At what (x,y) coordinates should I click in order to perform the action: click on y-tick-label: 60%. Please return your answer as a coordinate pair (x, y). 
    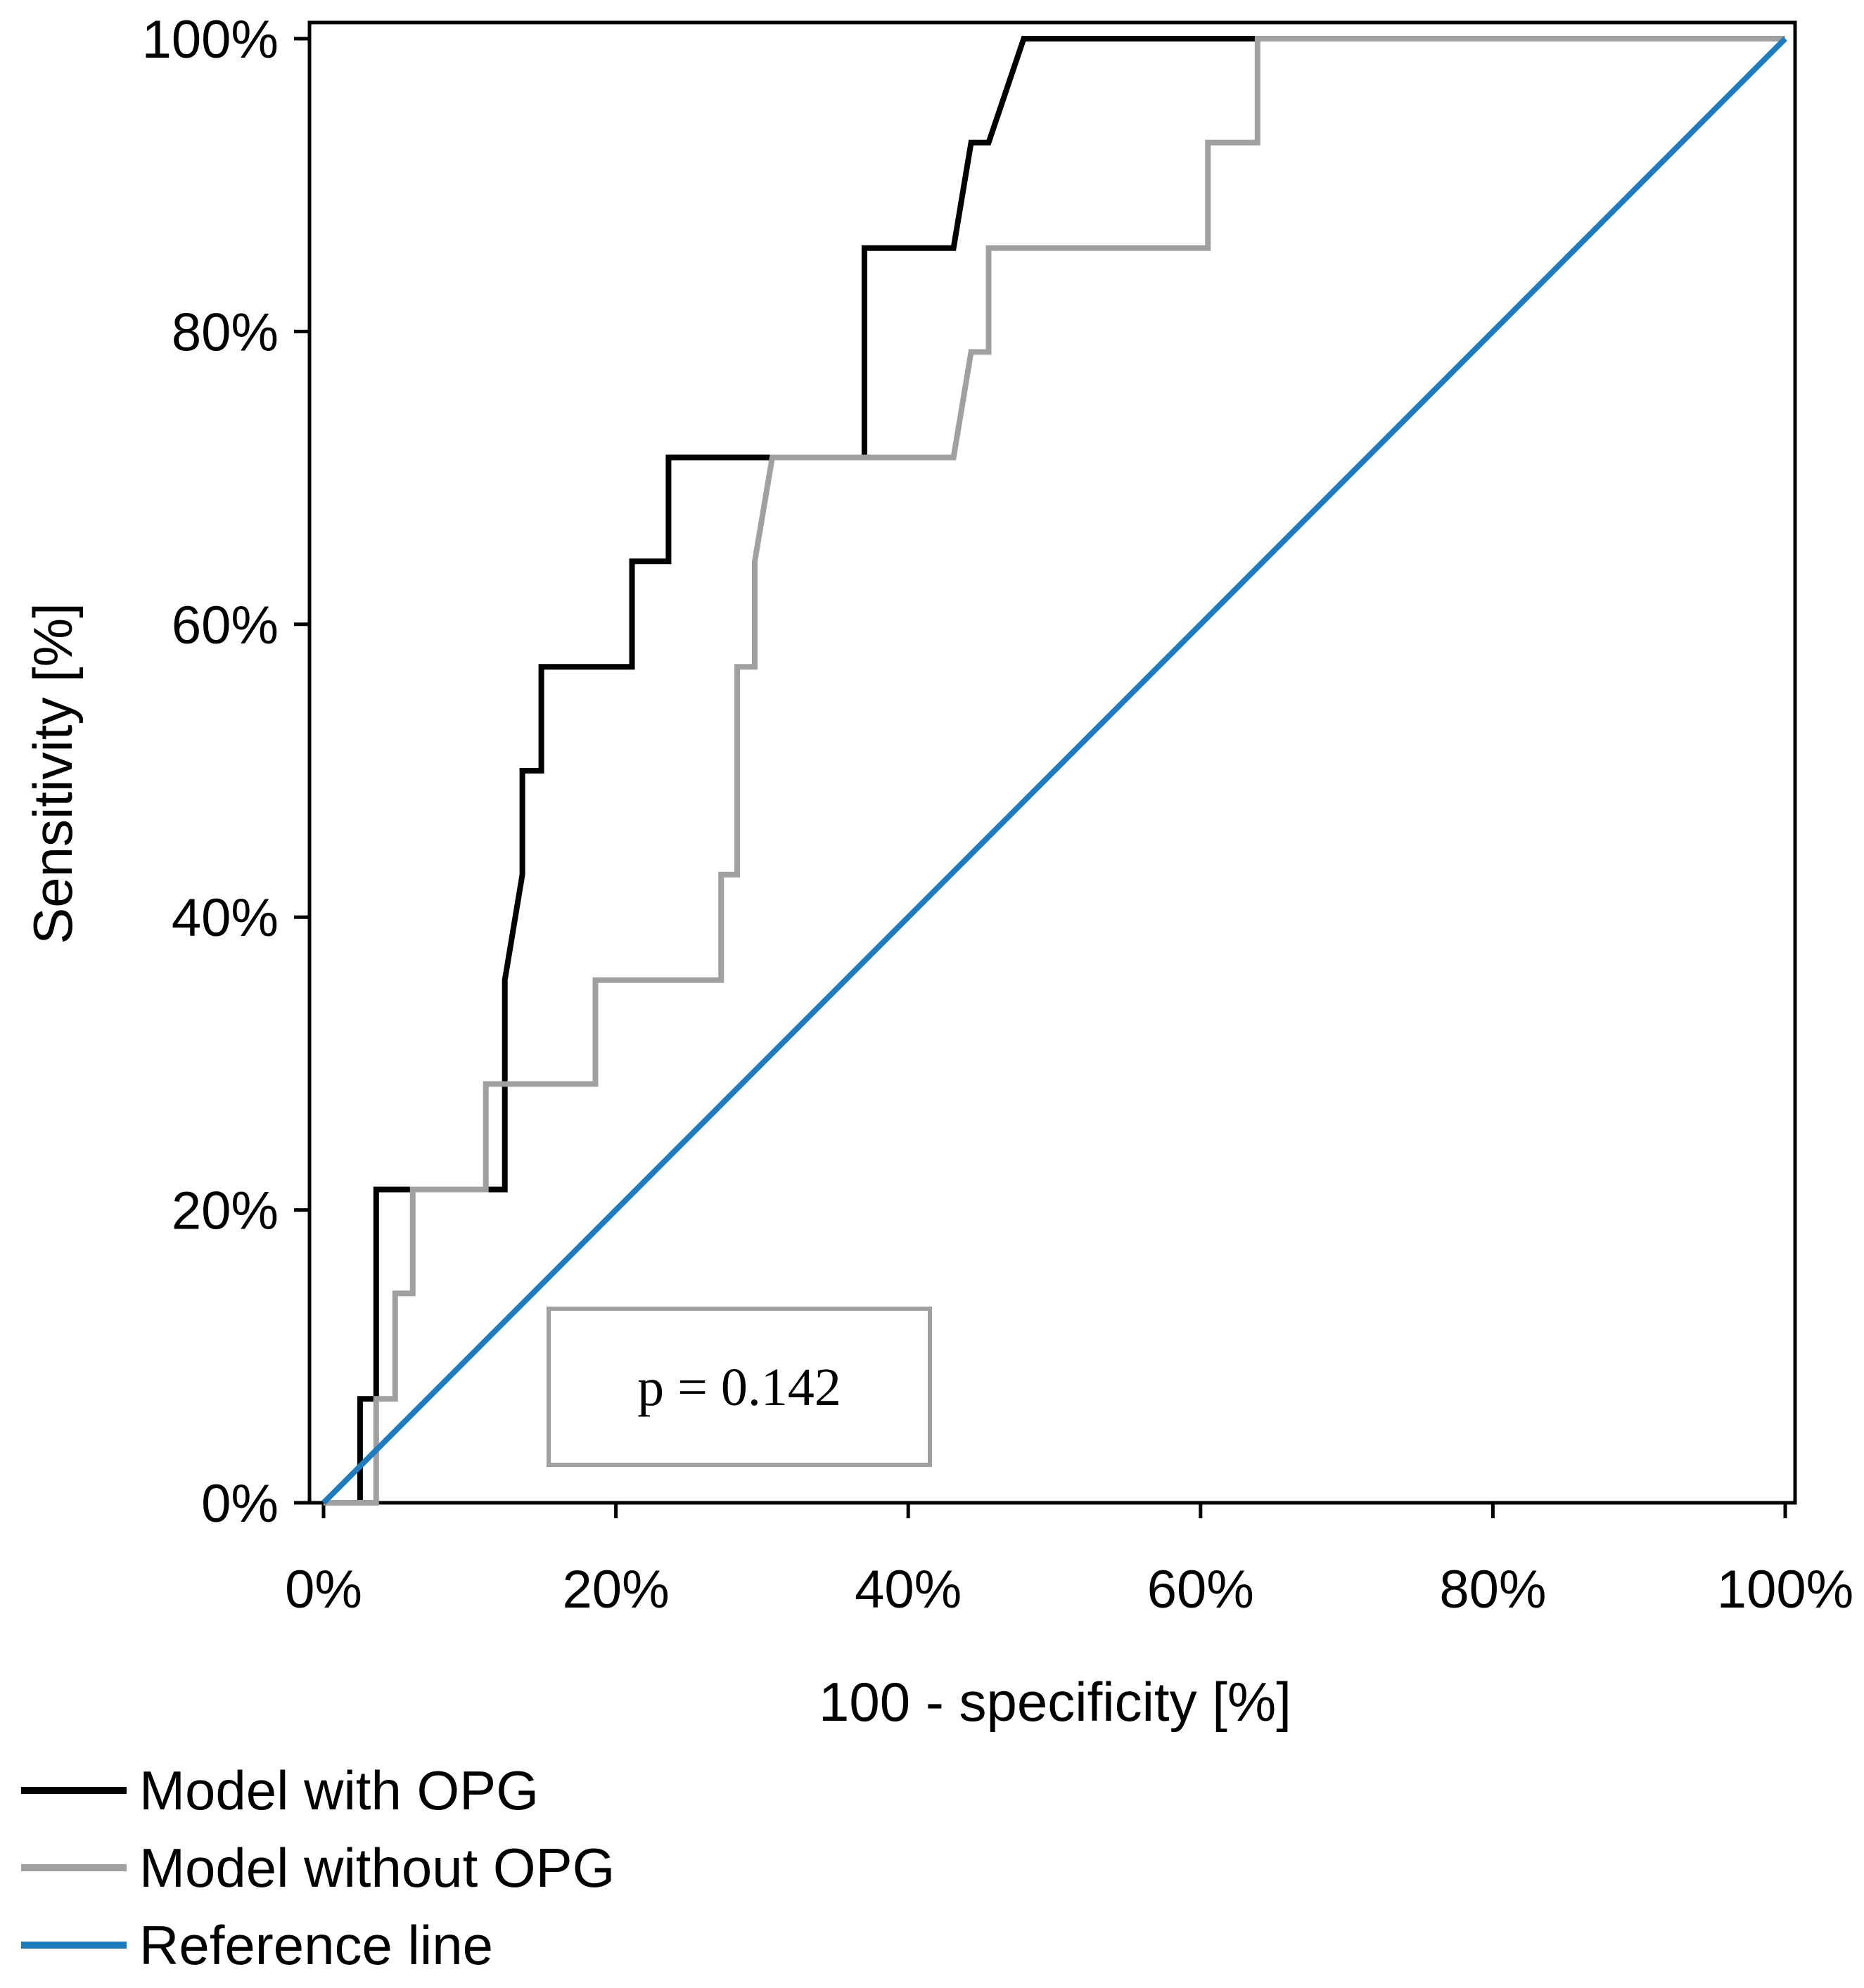
    Looking at the image, I should click on (225, 625).